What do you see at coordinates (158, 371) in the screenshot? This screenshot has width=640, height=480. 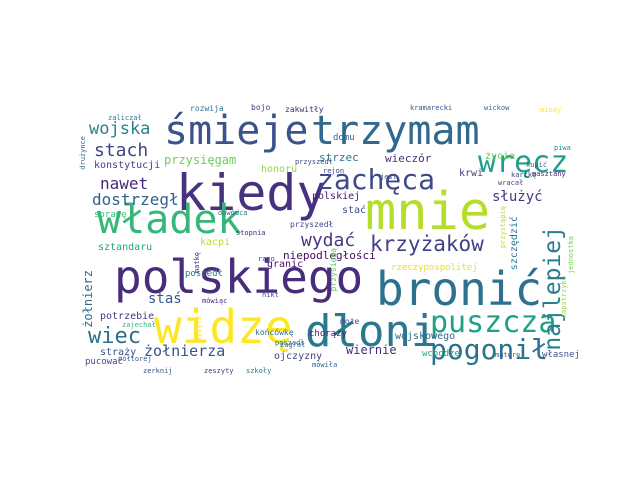 I see `word-cloud-word: zerknij` at bounding box center [158, 371].